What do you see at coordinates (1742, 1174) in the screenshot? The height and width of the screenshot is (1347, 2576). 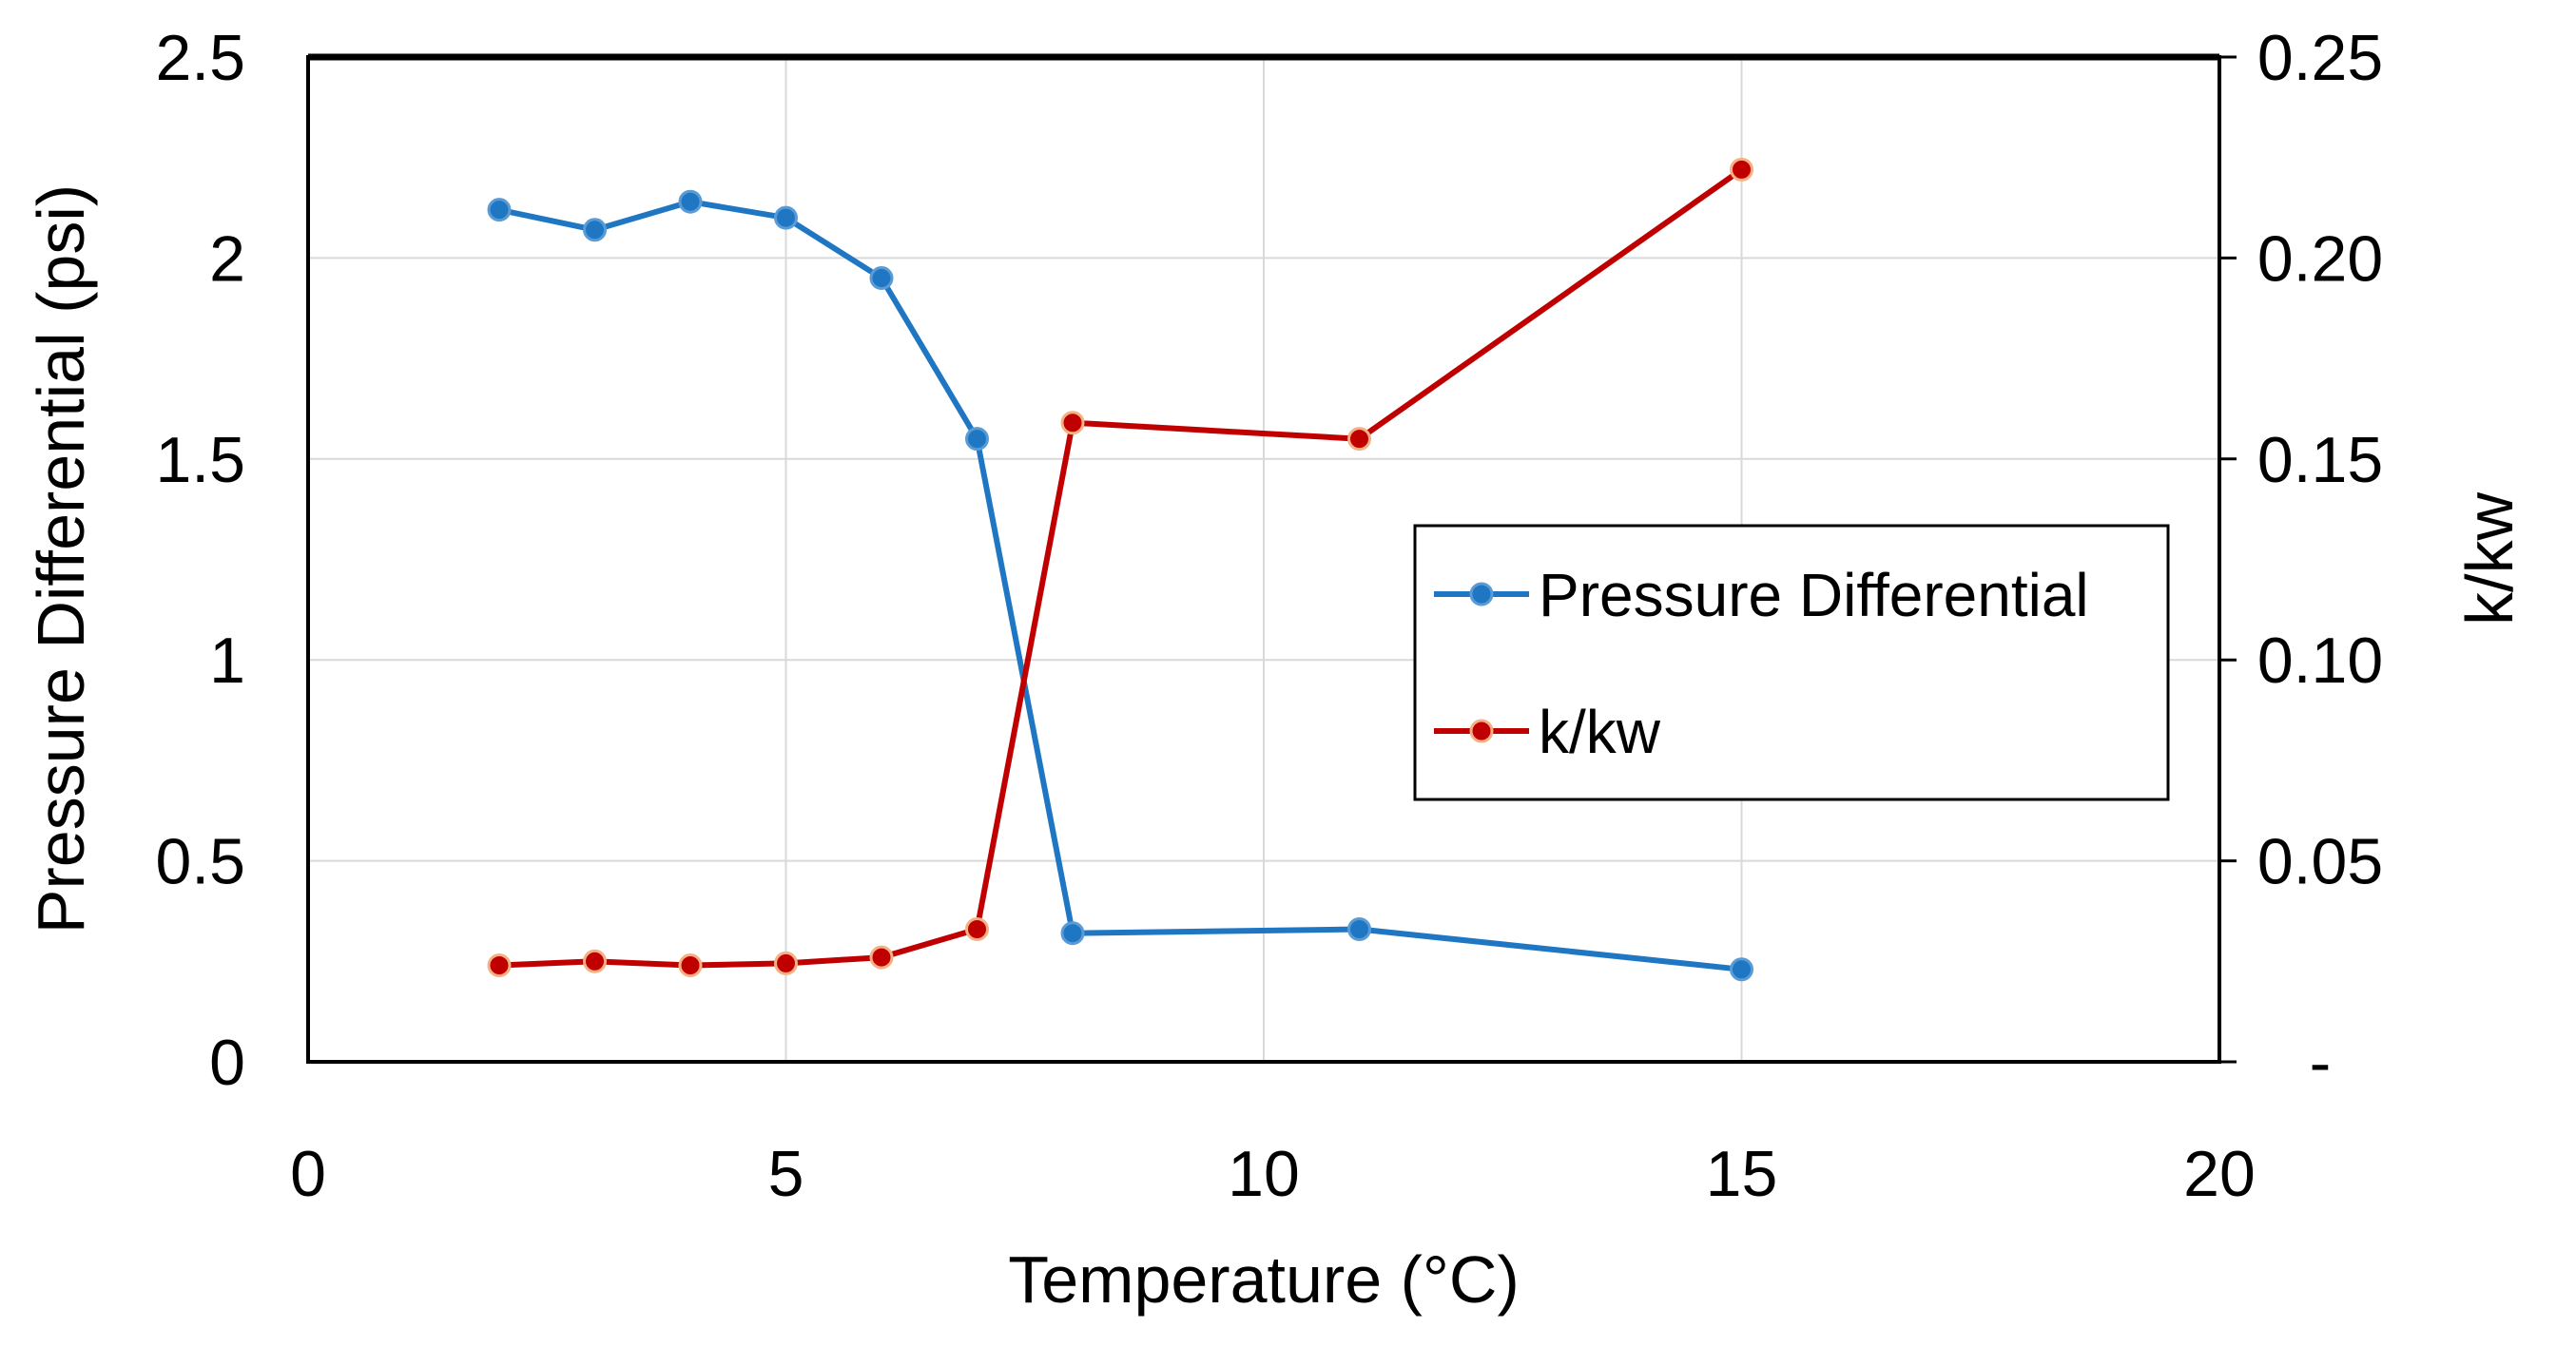 I see `x-tick-label: 15` at bounding box center [1742, 1174].